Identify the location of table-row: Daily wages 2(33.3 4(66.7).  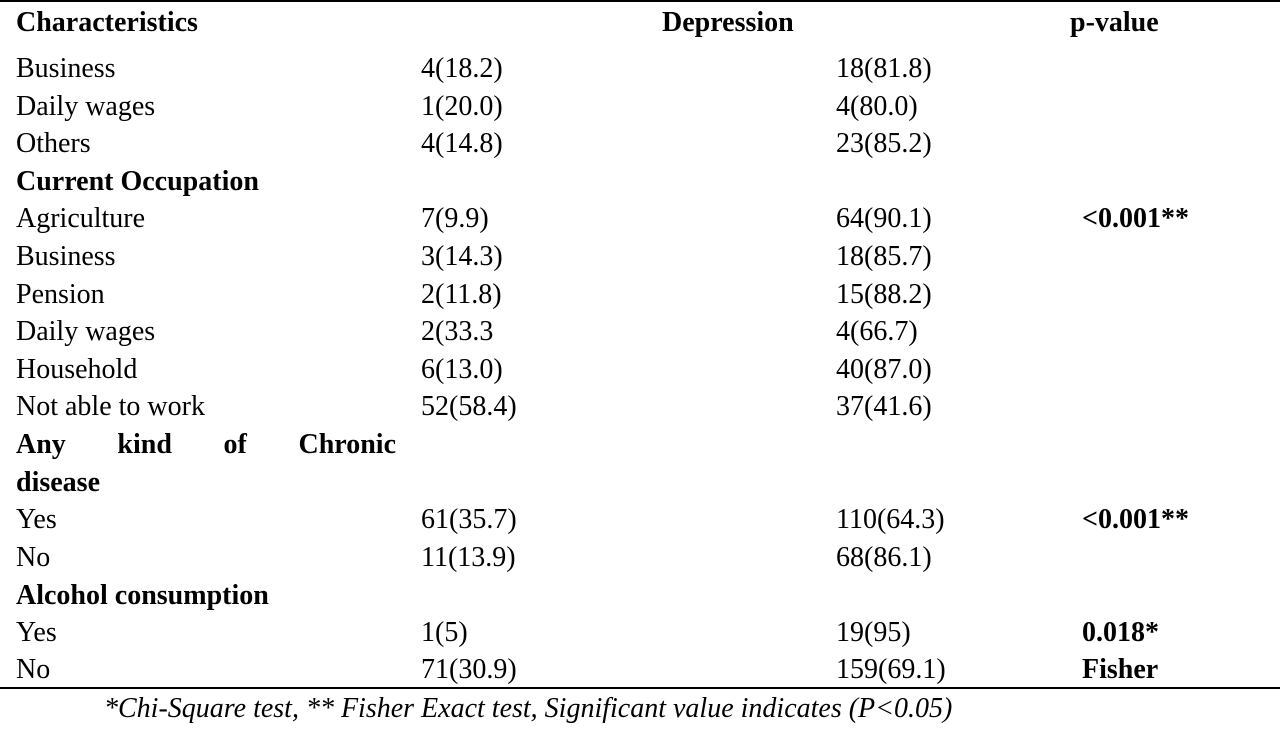
(640, 332).